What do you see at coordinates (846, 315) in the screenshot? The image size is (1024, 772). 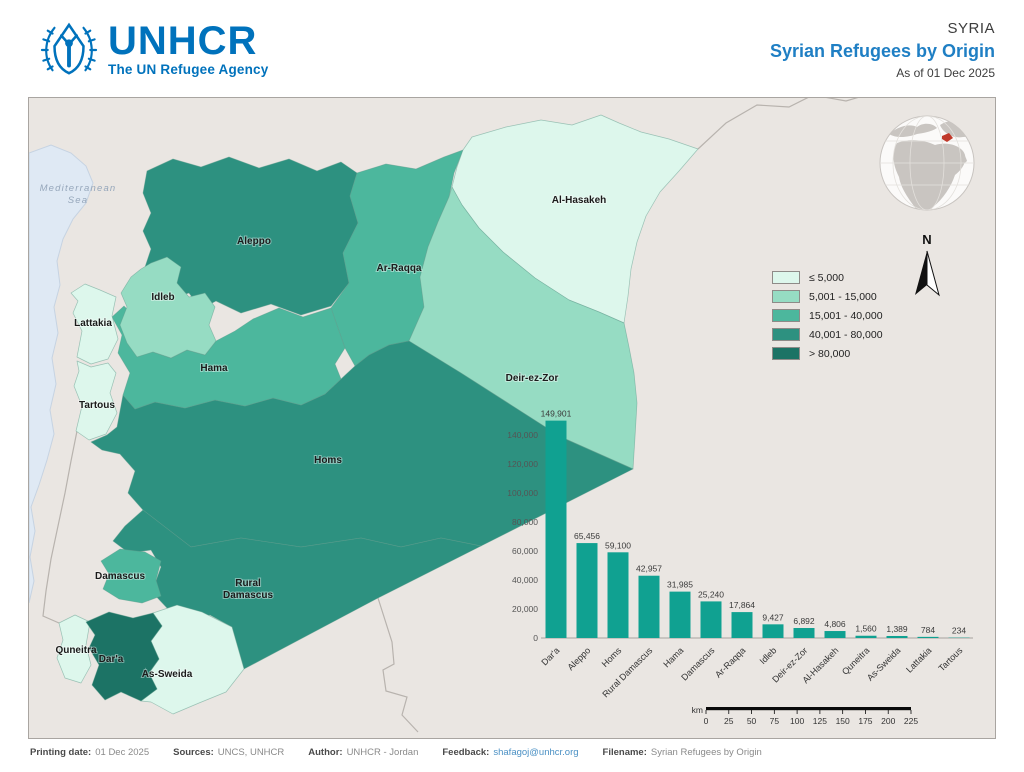 I see `legend-label: 15,001 - 40,000` at bounding box center [846, 315].